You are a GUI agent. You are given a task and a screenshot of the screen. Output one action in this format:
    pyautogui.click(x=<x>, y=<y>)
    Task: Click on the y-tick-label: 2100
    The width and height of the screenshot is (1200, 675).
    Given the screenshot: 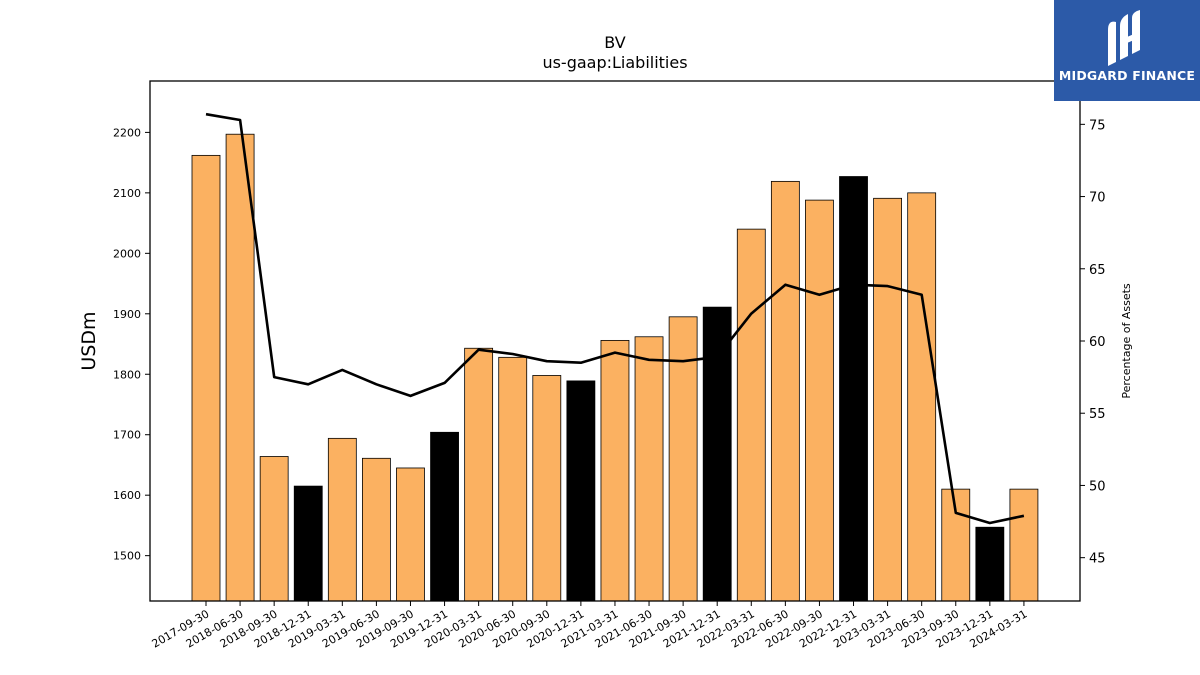 What is the action you would take?
    pyautogui.click(x=127, y=193)
    